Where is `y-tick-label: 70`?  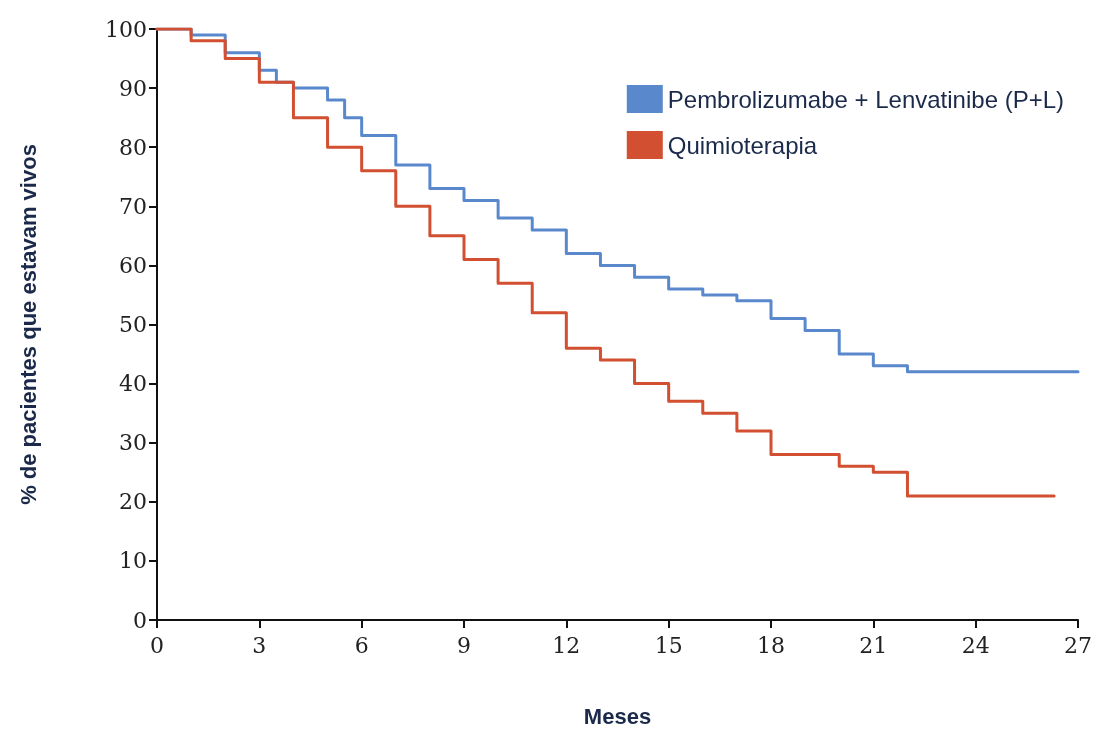
y-tick-label: 70 is located at coordinates (133, 206).